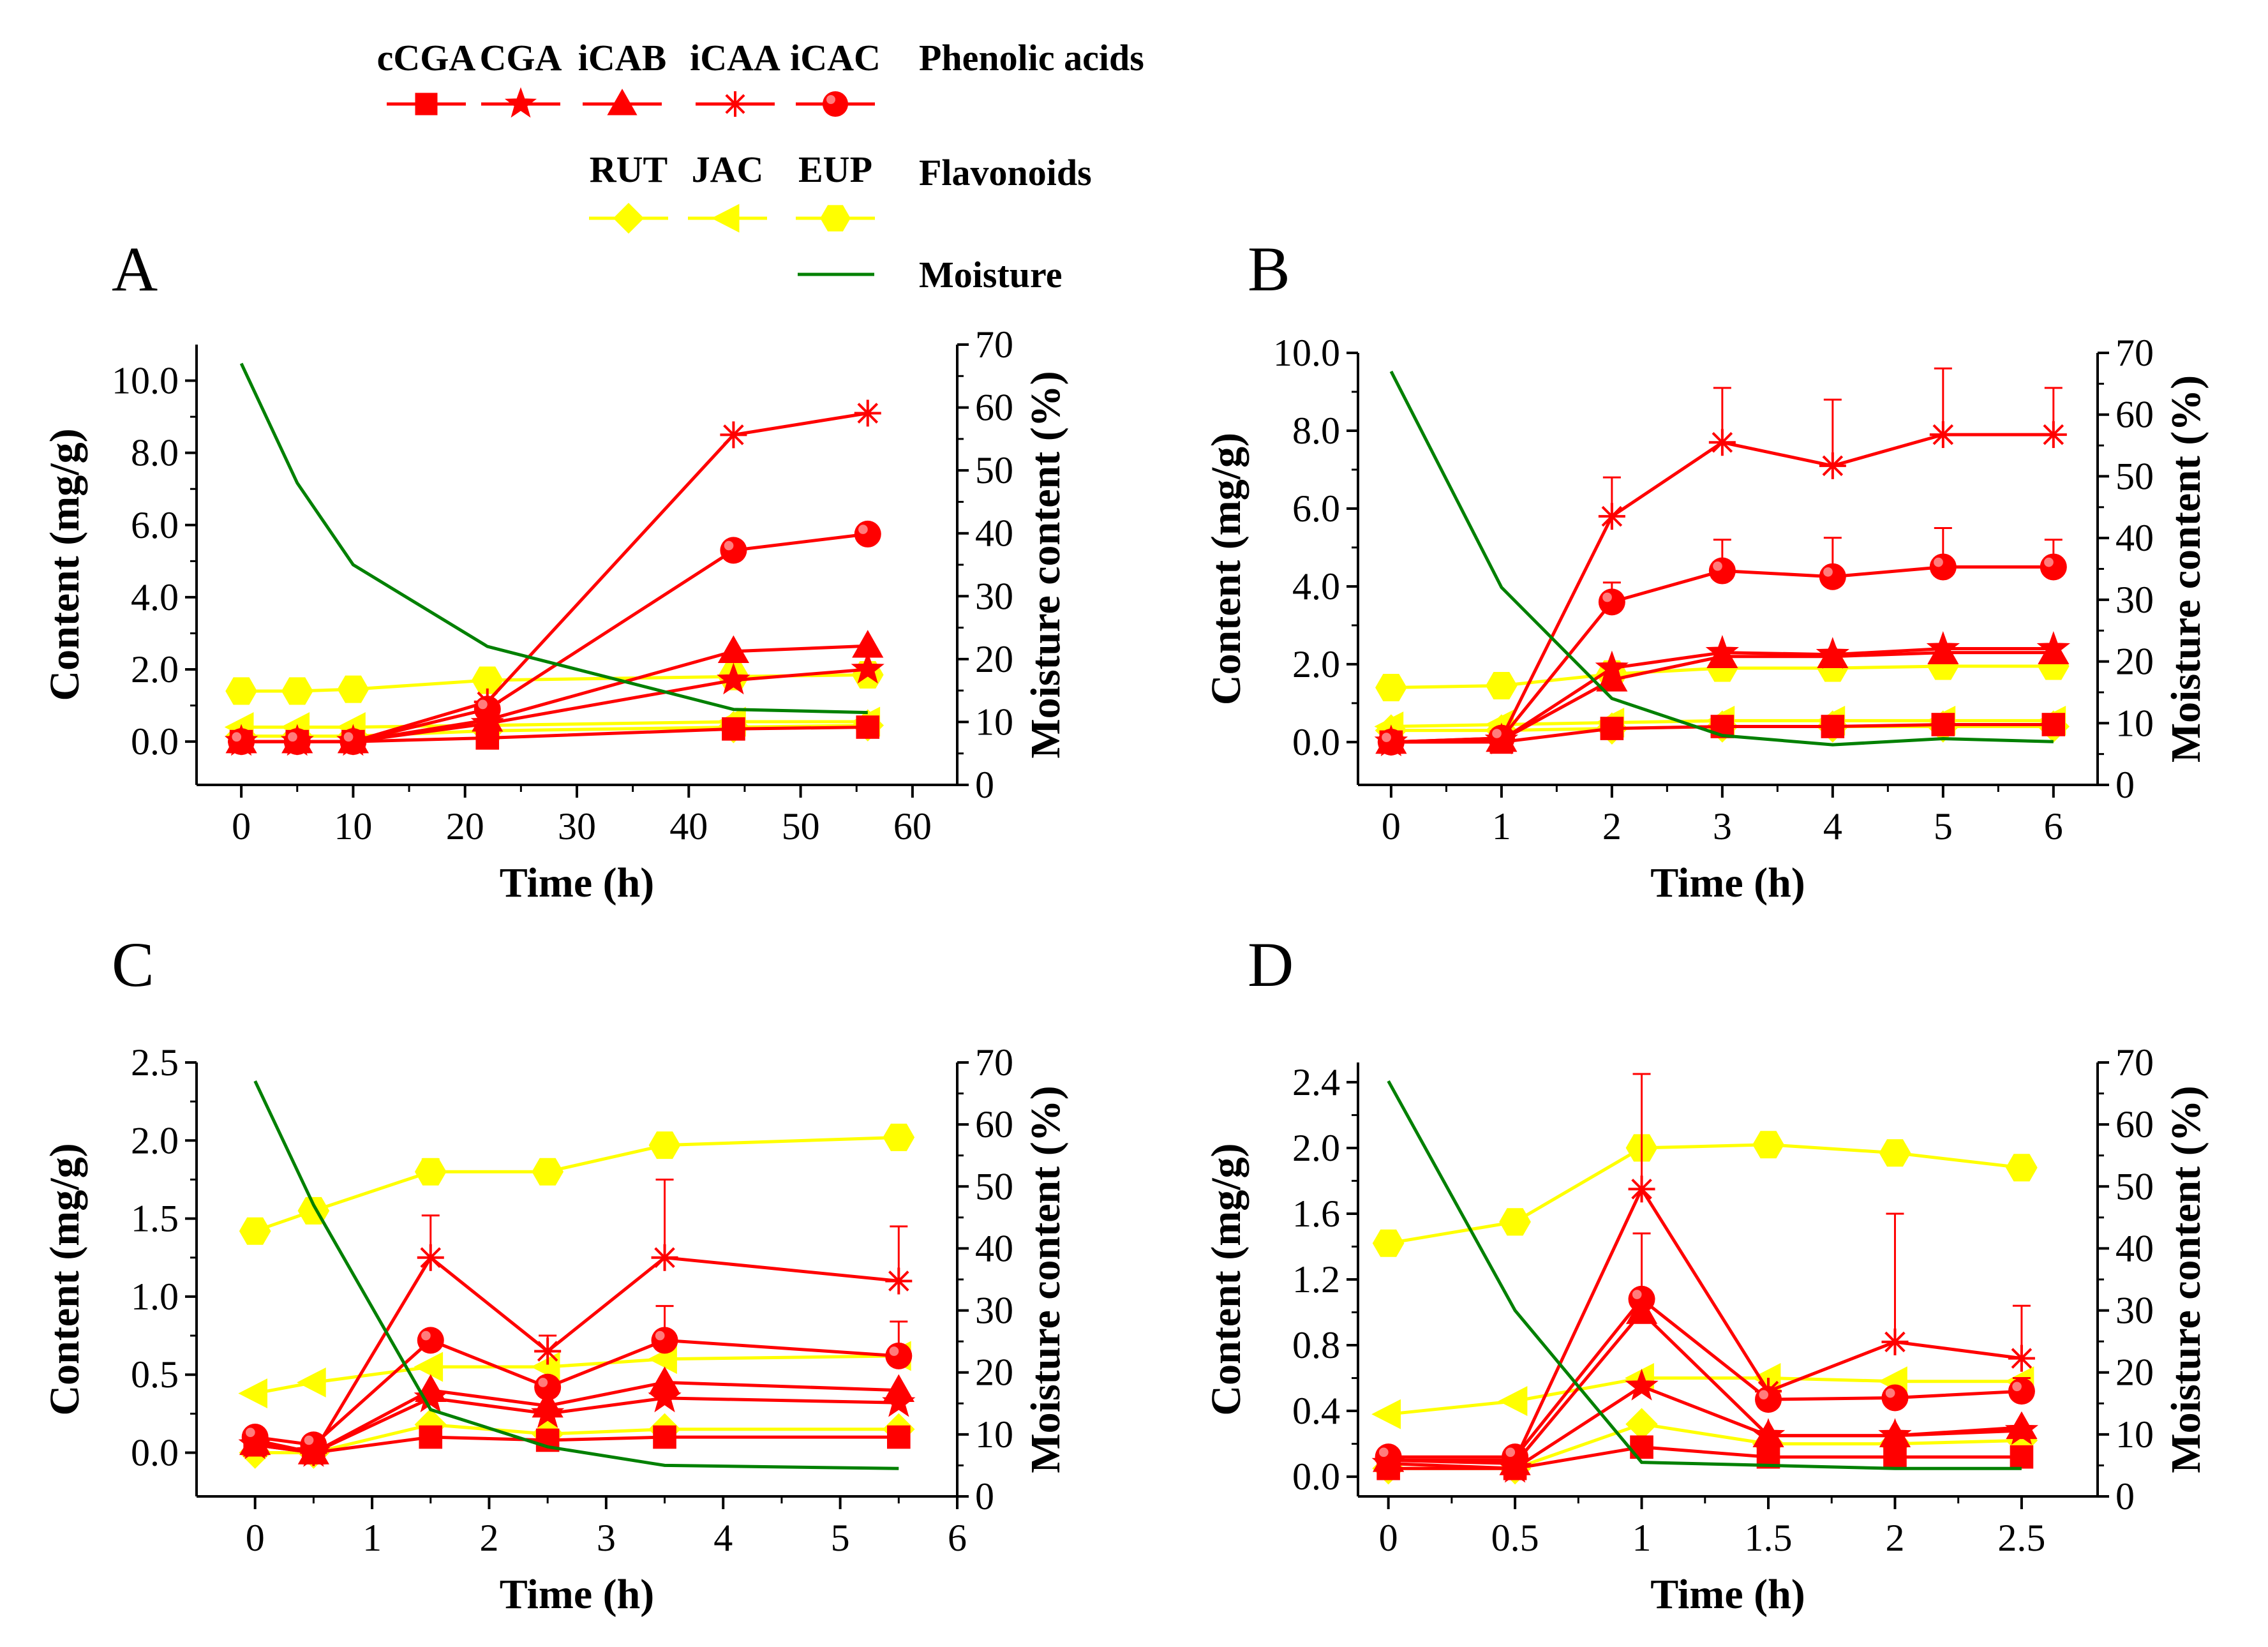 The image size is (2268, 1647). I want to click on x-axis-title: Time (h), so click(578, 1595).